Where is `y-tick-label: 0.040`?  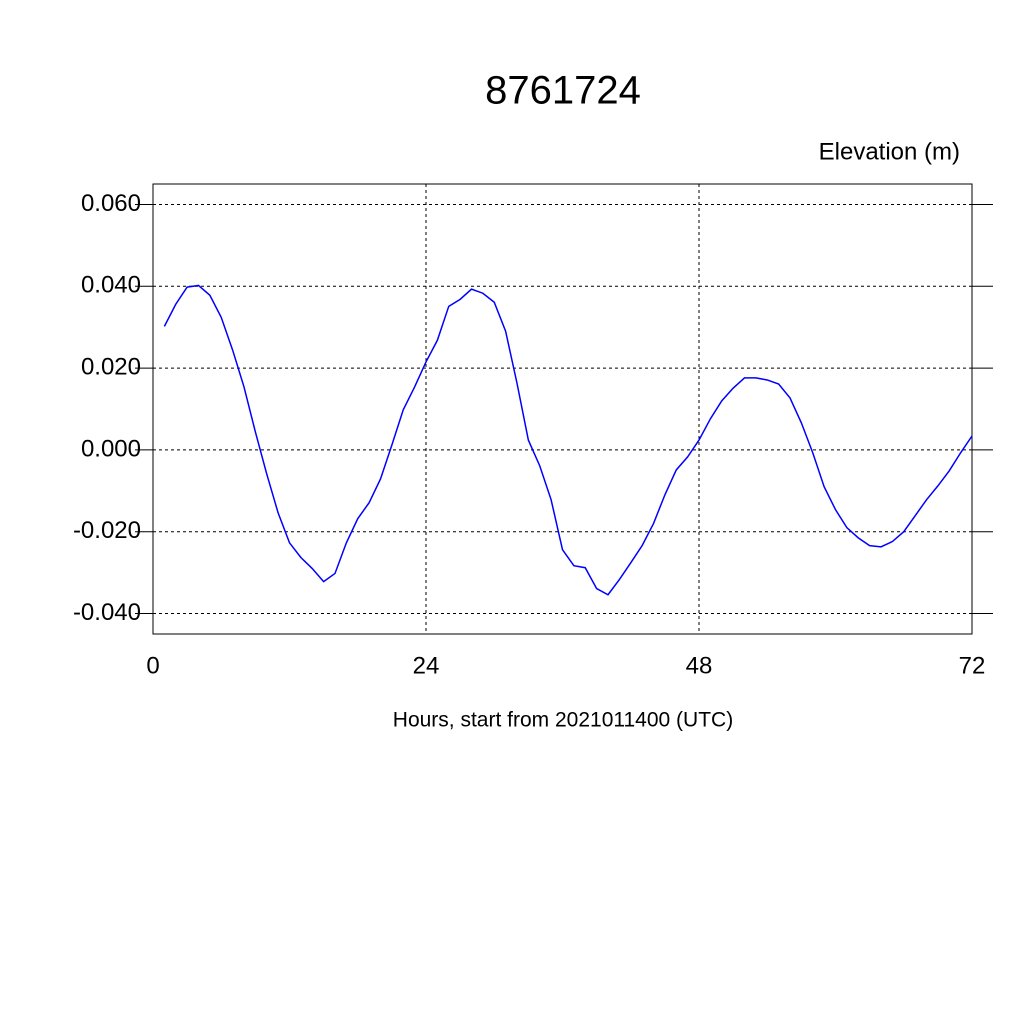 y-tick-label: 0.040 is located at coordinates (111, 285).